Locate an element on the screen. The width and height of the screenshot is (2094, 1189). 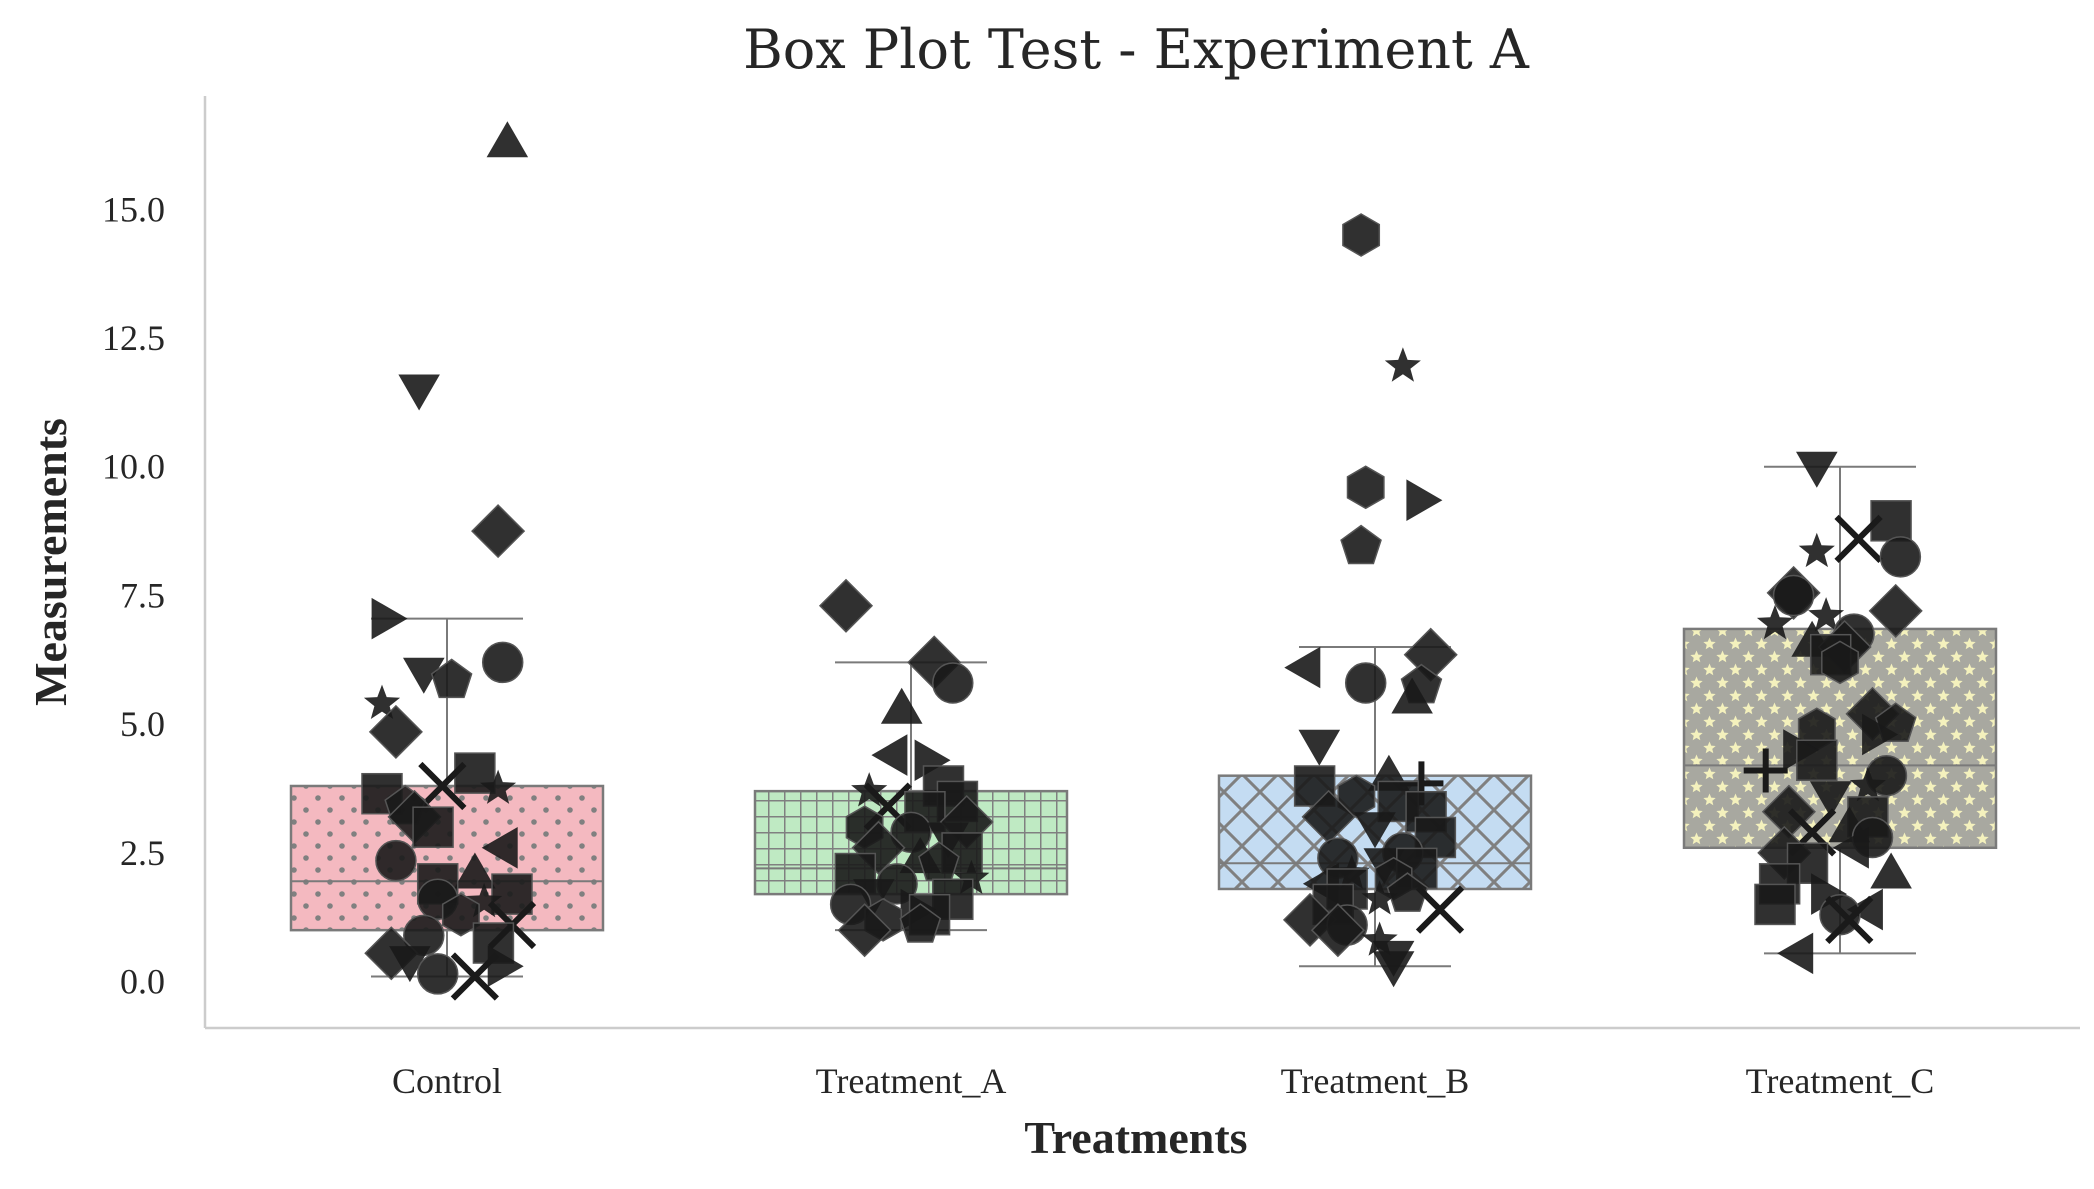
x-tick-label: Control is located at coordinates (447, 1081).